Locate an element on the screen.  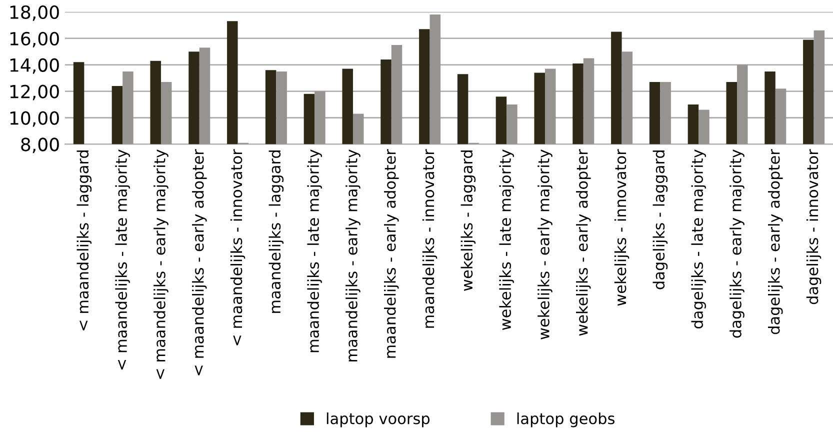
x-tick-label: wekelijks - late majority is located at coordinates (506, 240).